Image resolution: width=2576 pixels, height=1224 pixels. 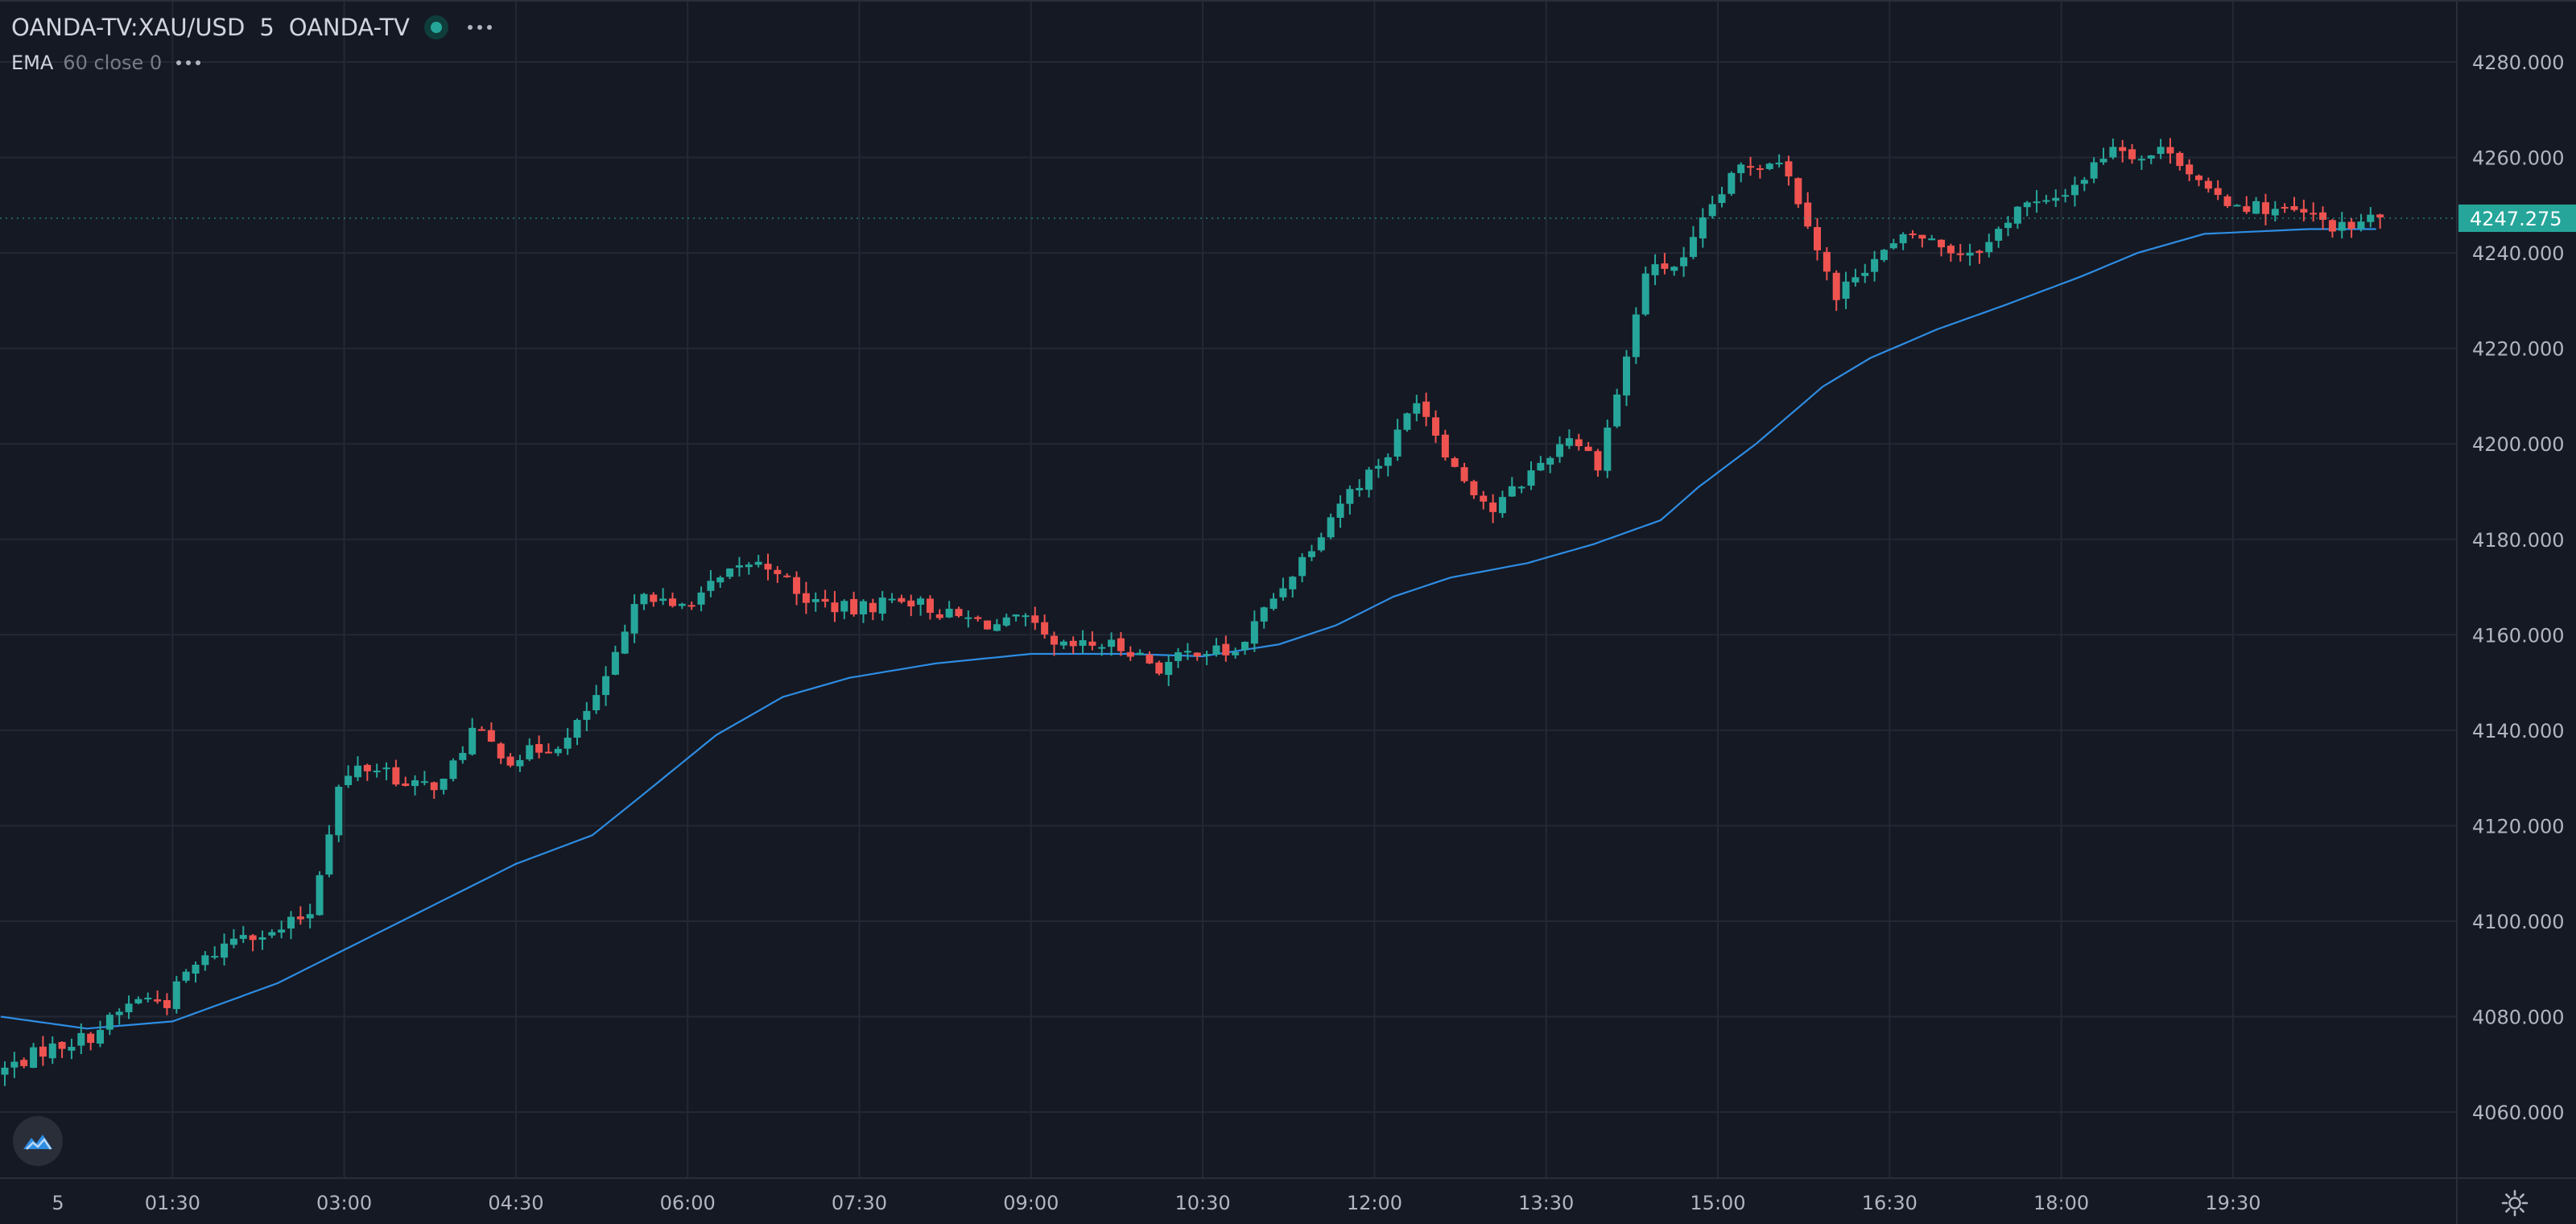 I want to click on y-tick-label: 4180.000, so click(x=2518, y=540).